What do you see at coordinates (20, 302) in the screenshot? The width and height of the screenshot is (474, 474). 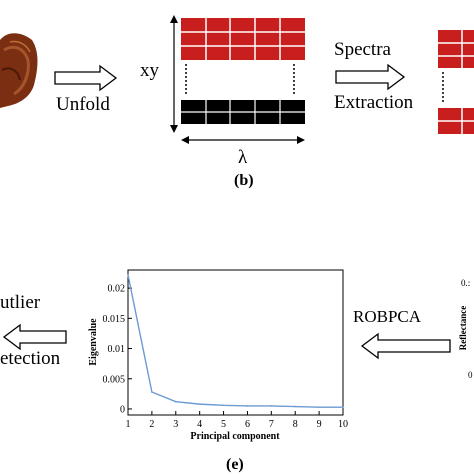 I see `outlier-label: utlier` at bounding box center [20, 302].